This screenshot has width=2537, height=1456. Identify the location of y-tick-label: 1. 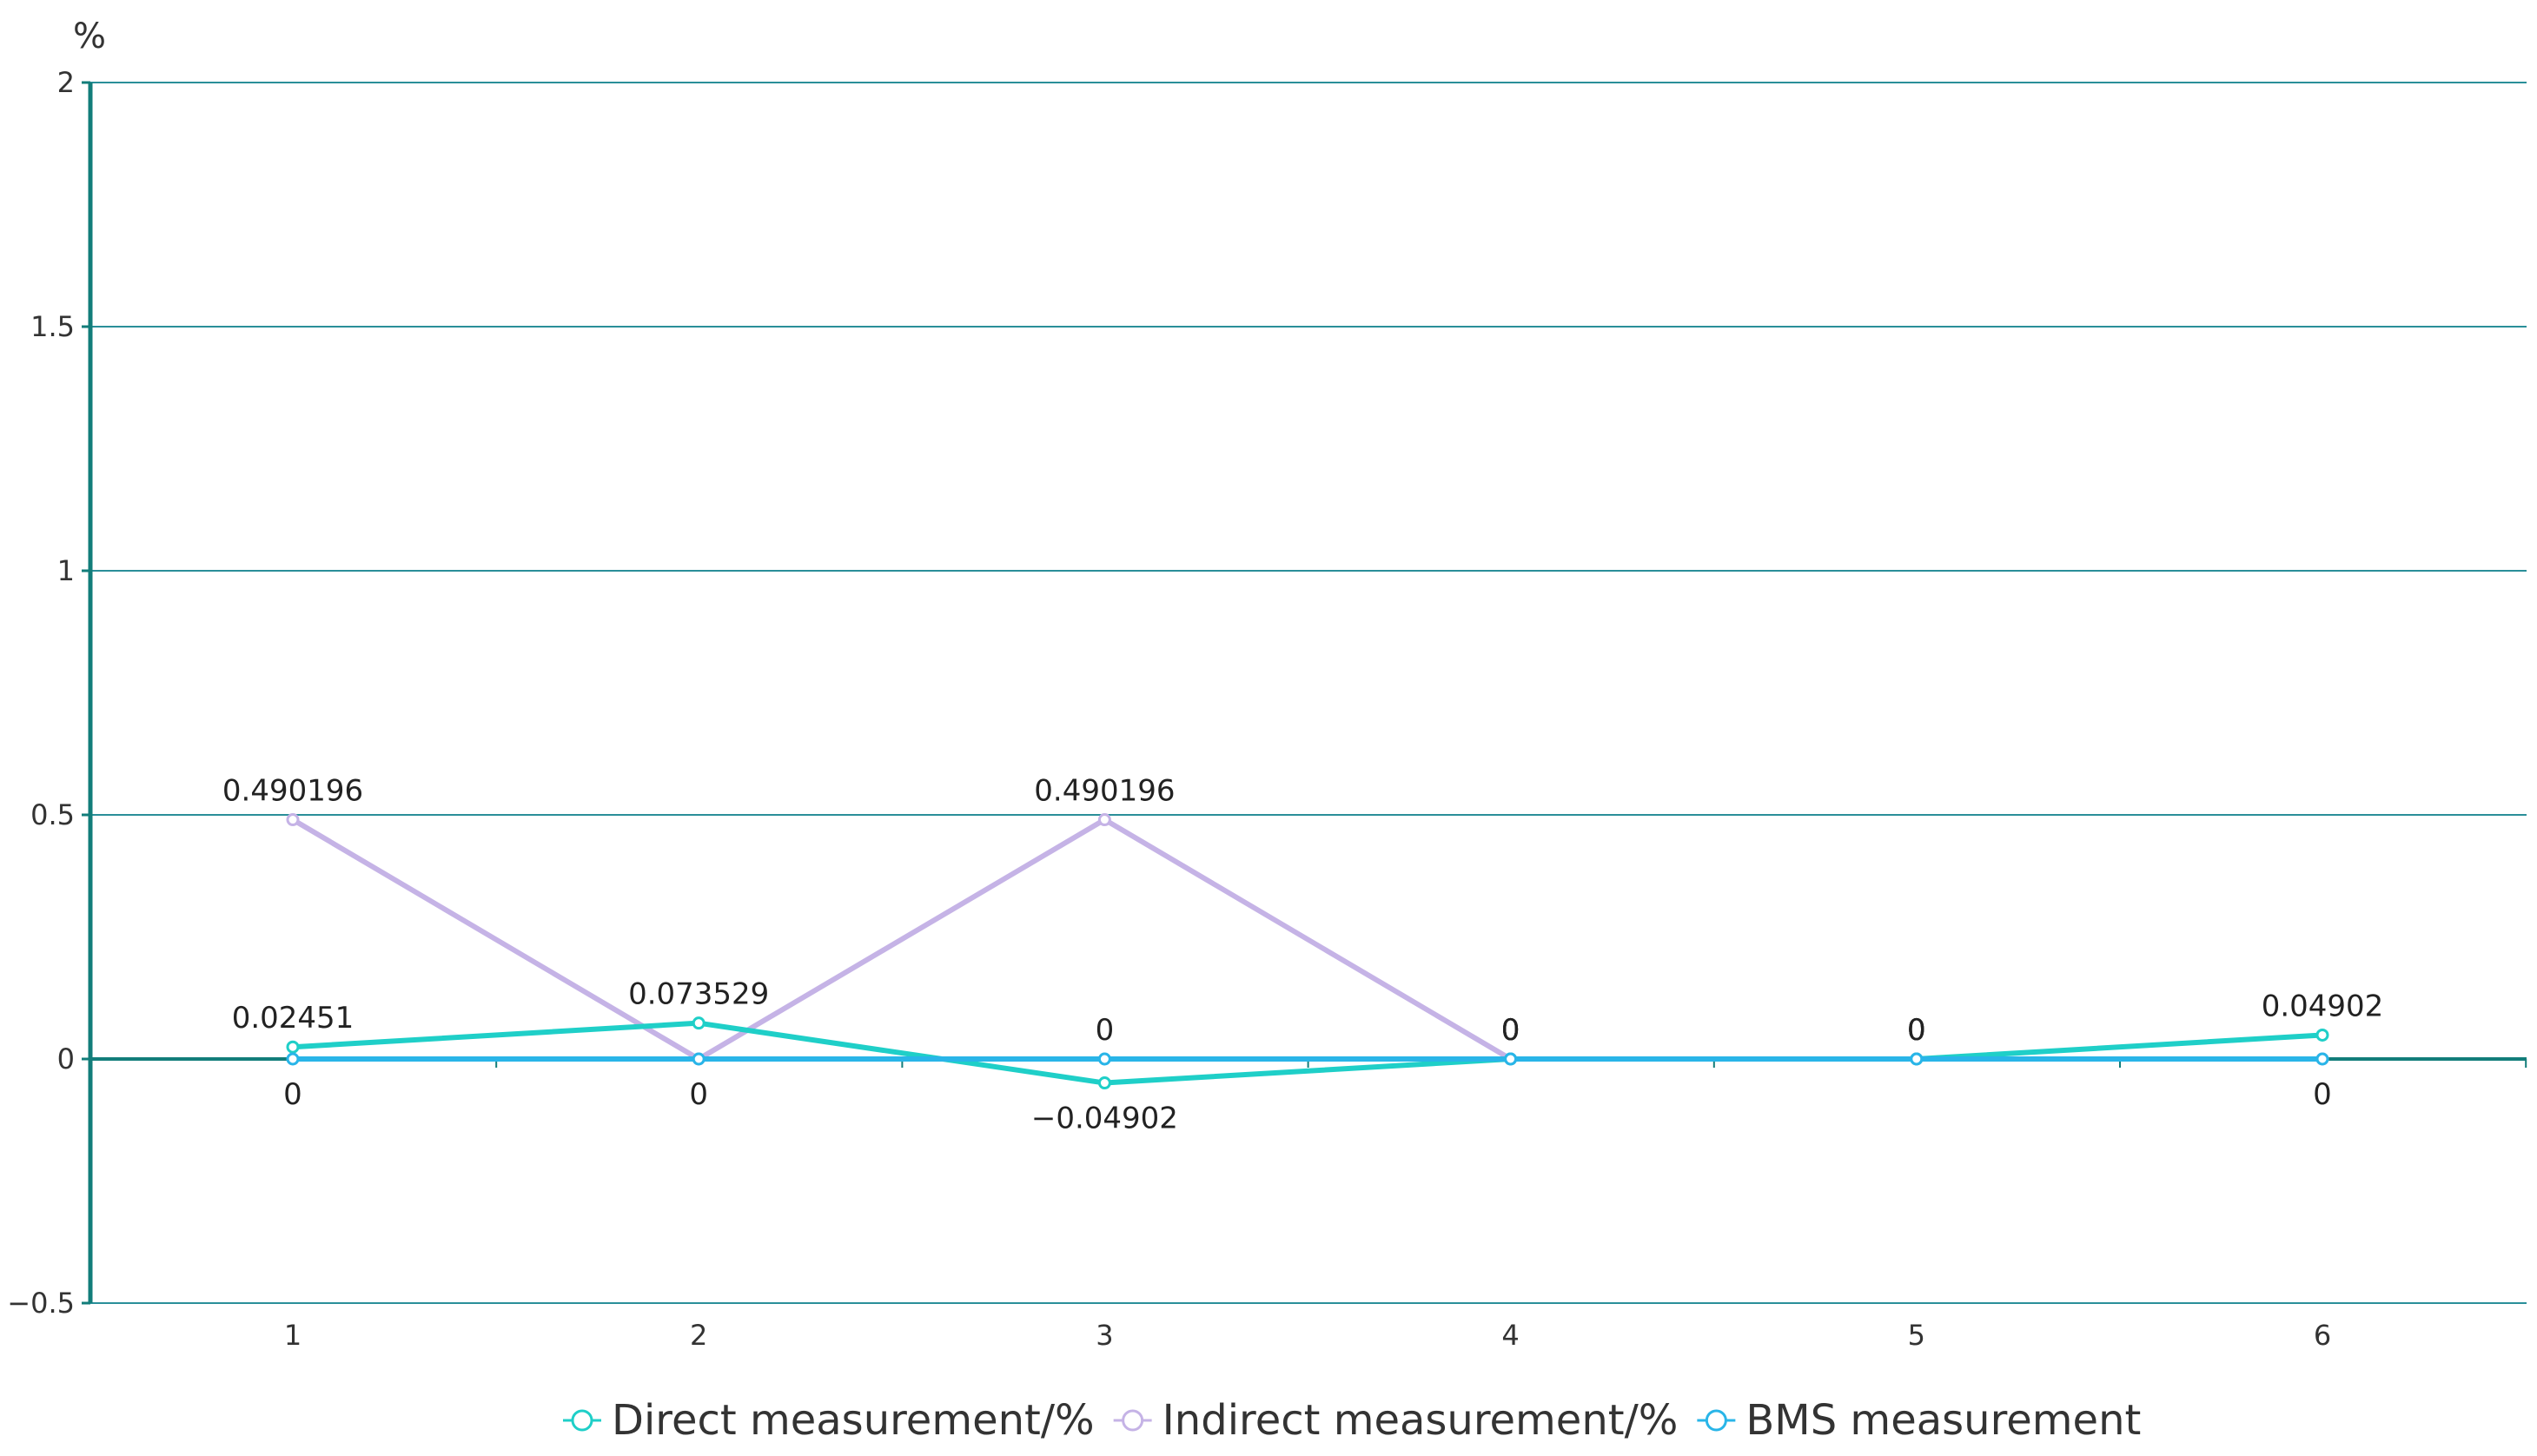
(66, 570).